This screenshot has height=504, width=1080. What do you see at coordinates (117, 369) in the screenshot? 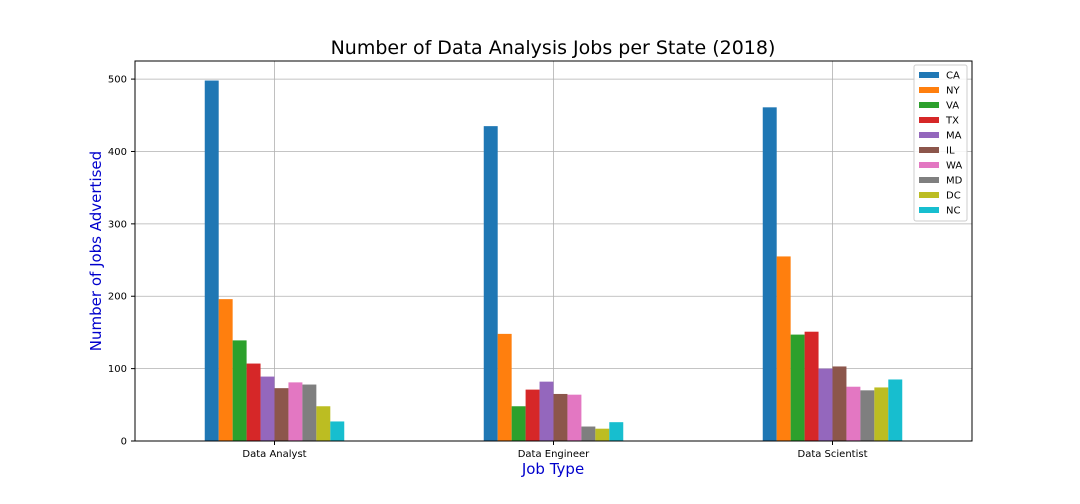
I see `y-tick-label: 100` at bounding box center [117, 369].